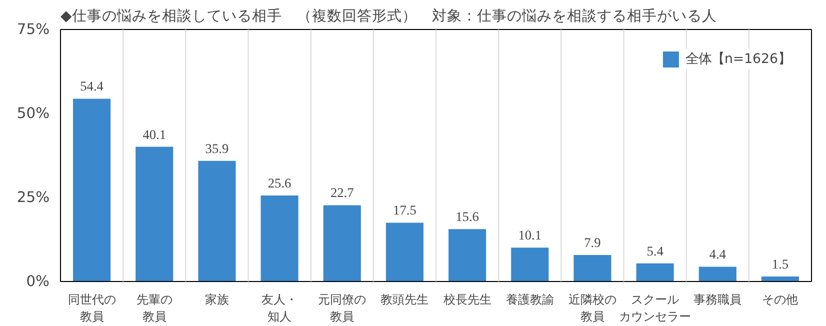 The width and height of the screenshot is (826, 326). What do you see at coordinates (404, 299) in the screenshot?
I see `x-tick-label: 教頭先生` at bounding box center [404, 299].